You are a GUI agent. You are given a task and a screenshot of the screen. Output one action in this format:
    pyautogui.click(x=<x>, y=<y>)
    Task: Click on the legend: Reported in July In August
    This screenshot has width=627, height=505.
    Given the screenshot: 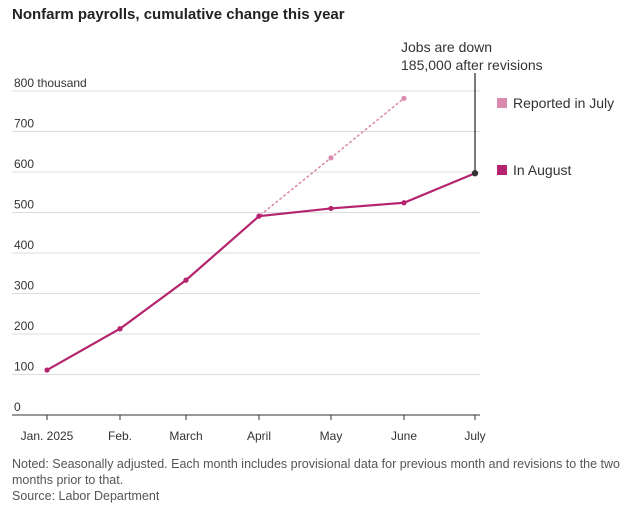 What is the action you would take?
    pyautogui.click(x=555, y=136)
    